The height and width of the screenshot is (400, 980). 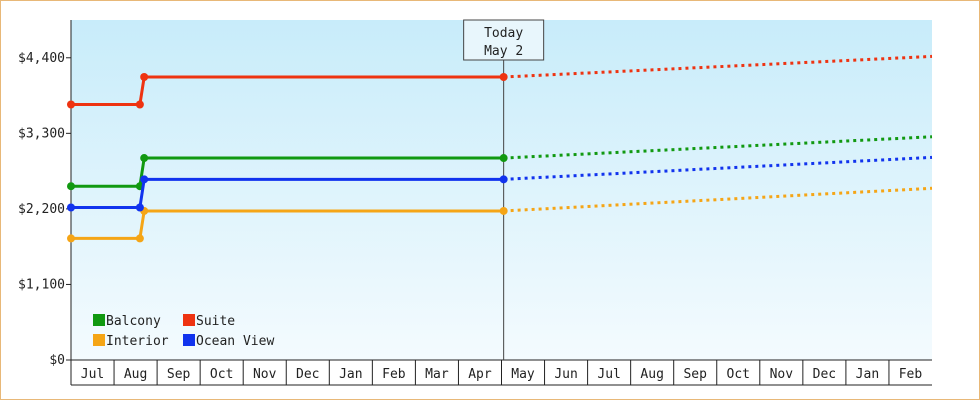 I want to click on legend-label-balcony: Balcony, so click(x=133, y=321).